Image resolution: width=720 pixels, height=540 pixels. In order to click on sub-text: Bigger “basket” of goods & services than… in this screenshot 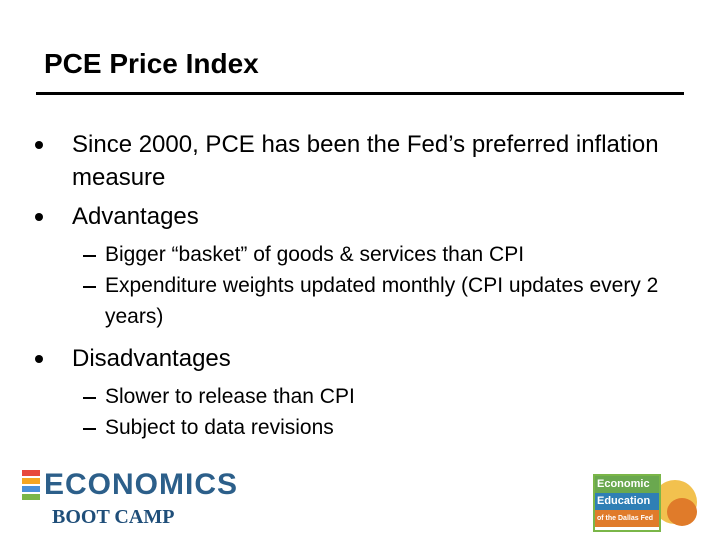, I will do `click(315, 254)`.